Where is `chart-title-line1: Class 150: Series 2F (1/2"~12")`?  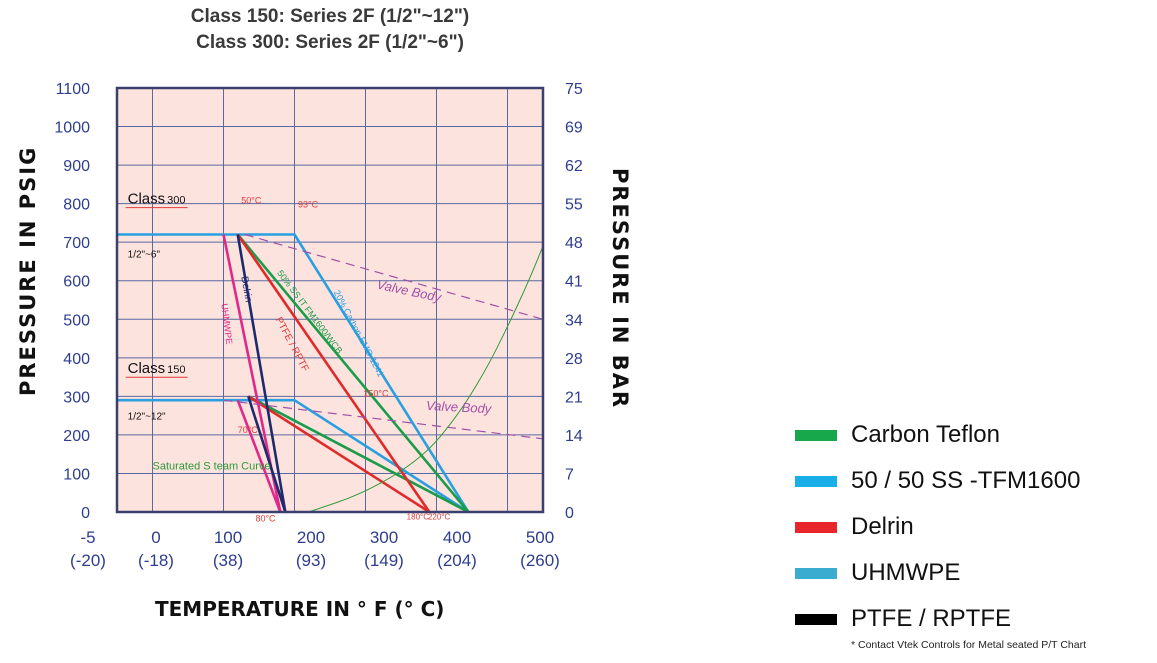 chart-title-line1: Class 150: Series 2F (1/2"~12") is located at coordinates (330, 16).